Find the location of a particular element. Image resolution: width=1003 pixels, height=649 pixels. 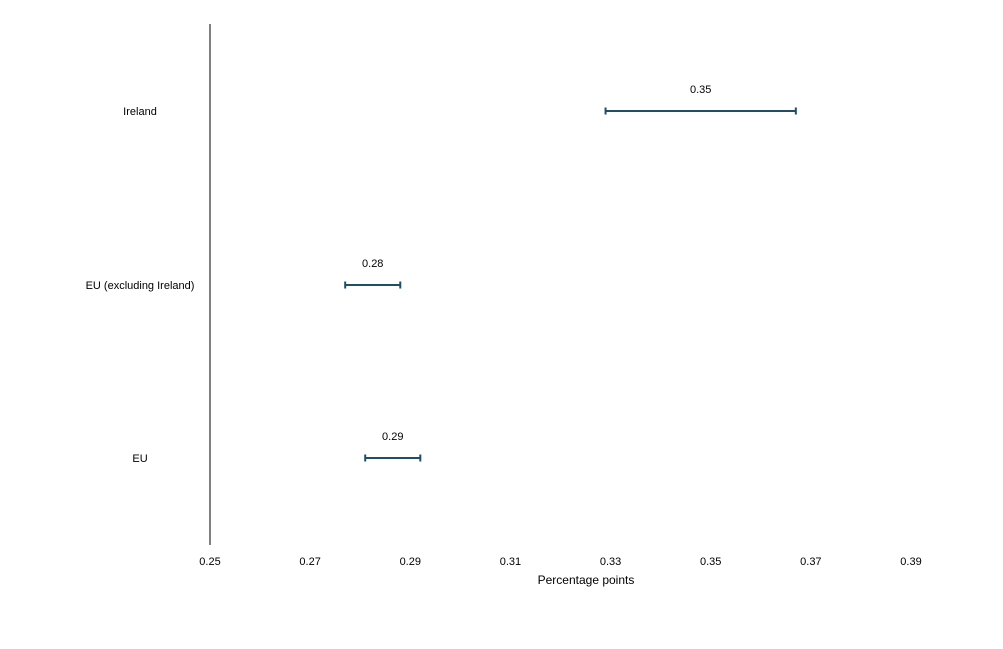

x-tick-label: 0.29 is located at coordinates (410, 562).